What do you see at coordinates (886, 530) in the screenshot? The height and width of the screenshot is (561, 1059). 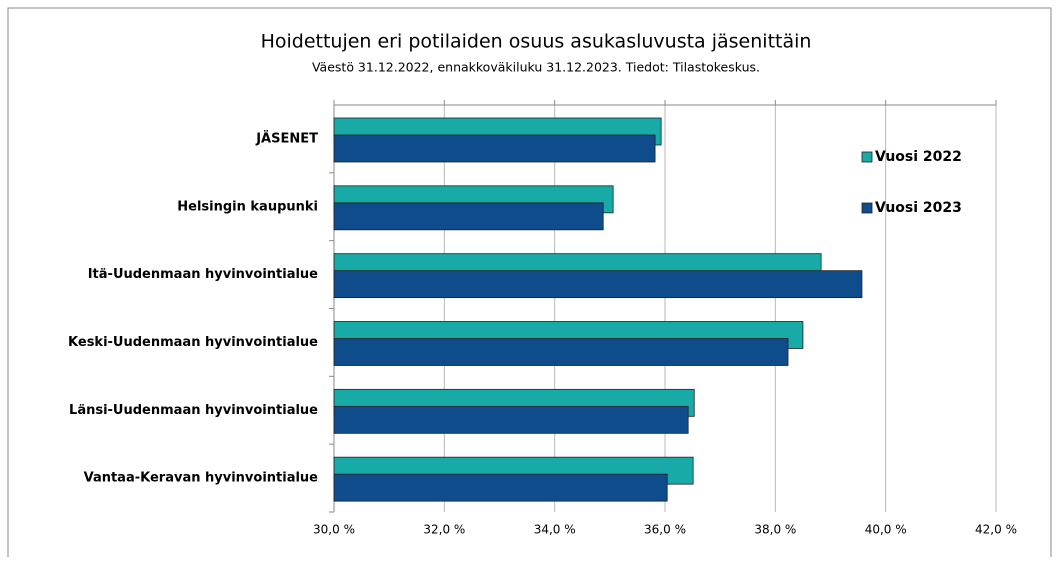 I see `x-tick-label: 40,0 %` at bounding box center [886, 530].